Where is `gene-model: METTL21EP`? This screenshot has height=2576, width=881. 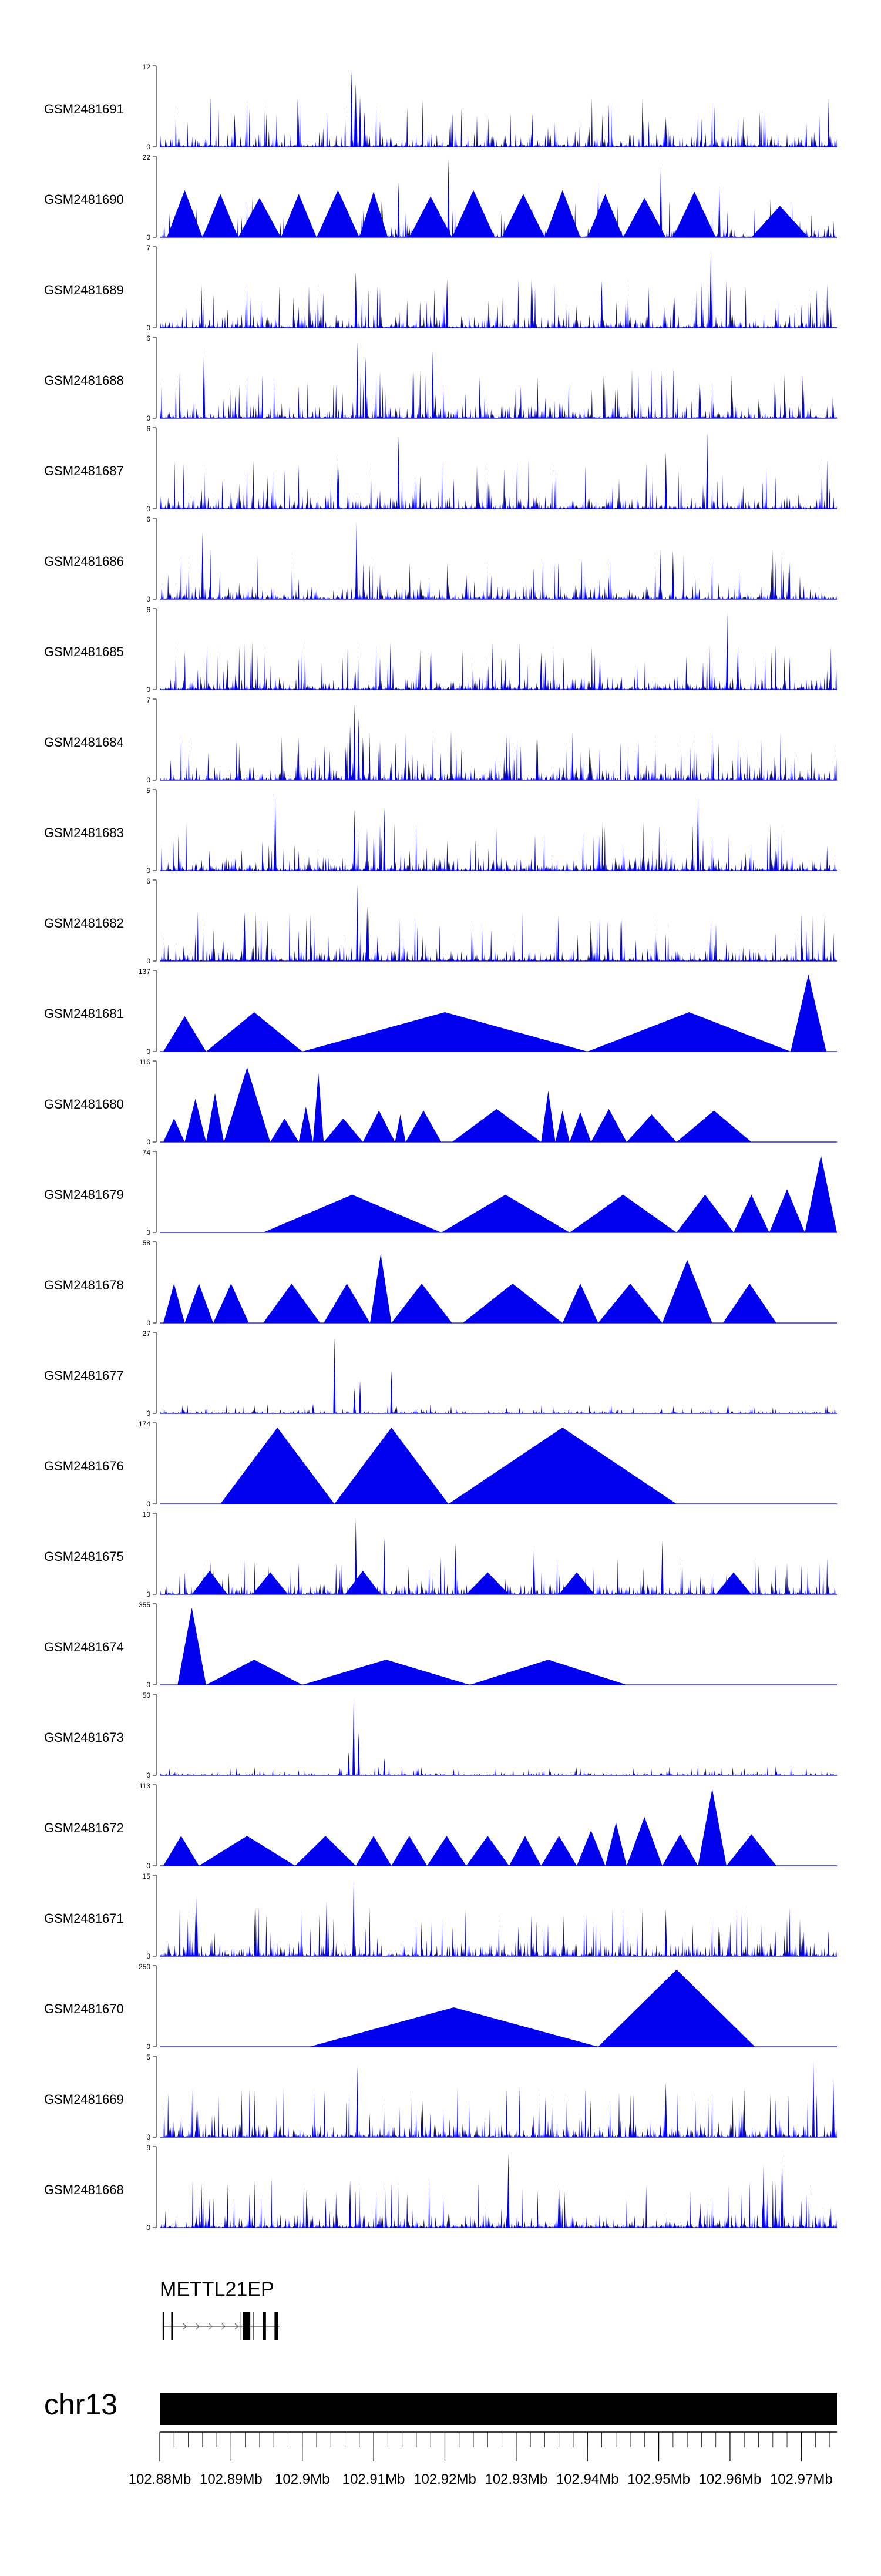 gene-model: METTL21EP is located at coordinates (220, 2309).